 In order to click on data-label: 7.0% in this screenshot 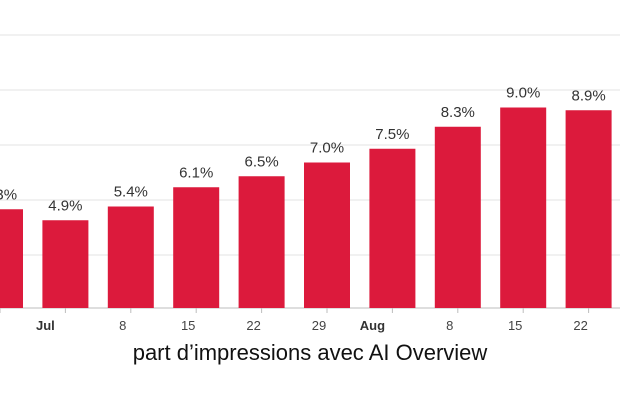, I will do `click(327, 148)`.